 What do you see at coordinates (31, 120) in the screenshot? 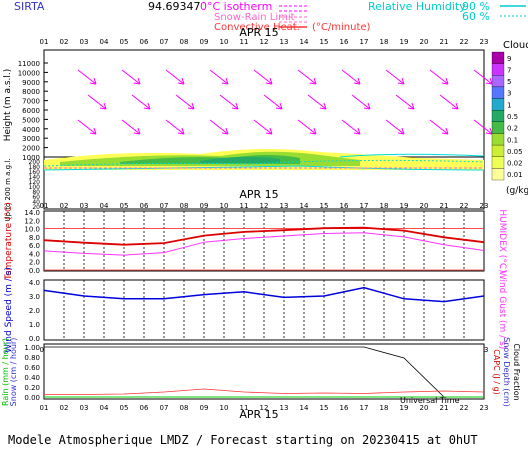
I see `y-tick-label: 5000` at bounding box center [31, 120].